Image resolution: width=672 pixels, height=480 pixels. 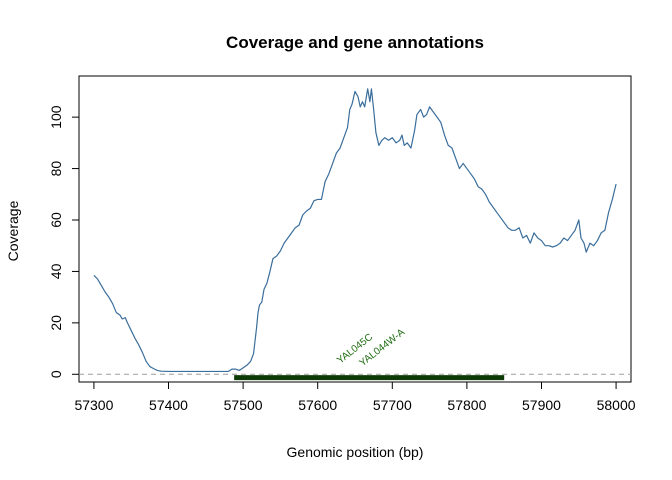 I want to click on y-tick-label: 40, so click(x=56, y=271).